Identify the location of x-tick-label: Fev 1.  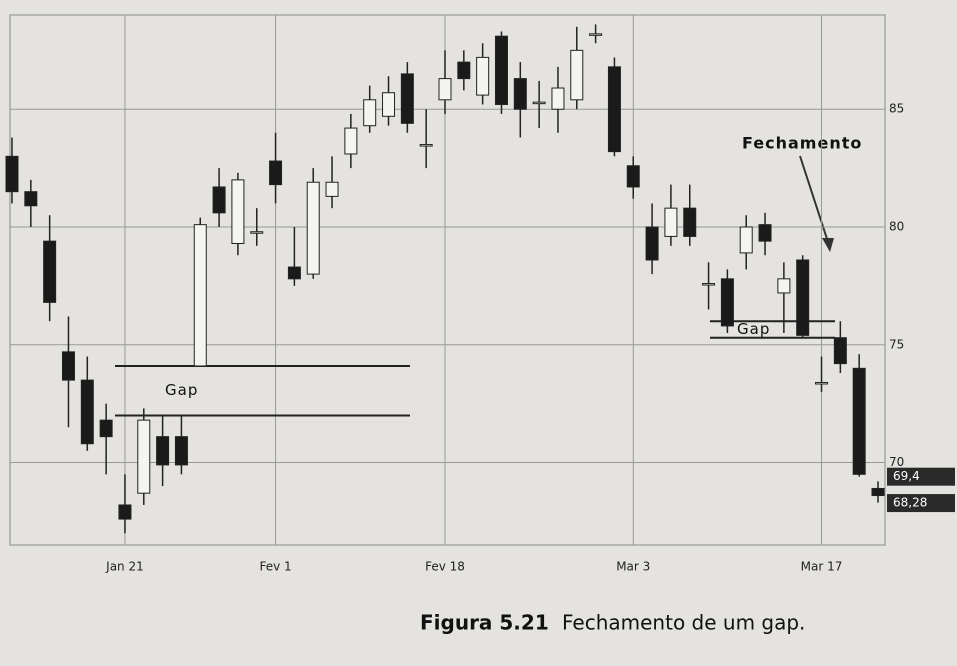
(275, 567).